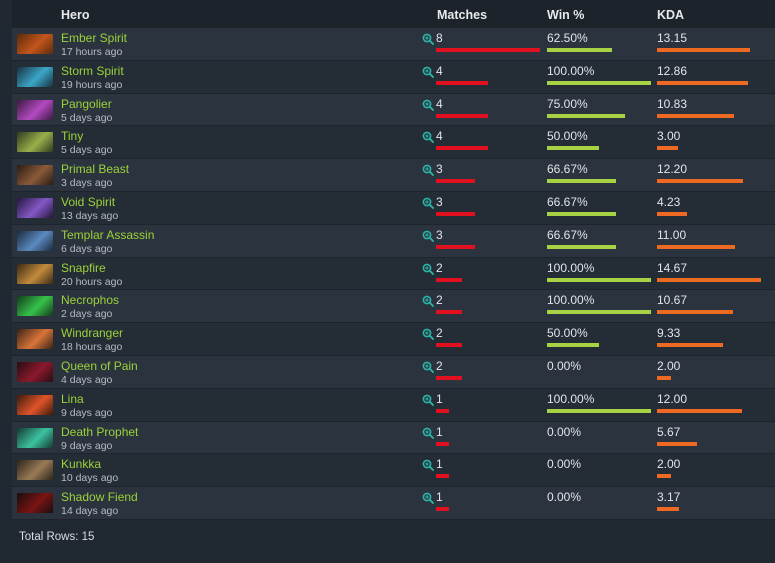  I want to click on table-row: Void Spirit 13 days ago 3 66.67% 4.23, so click(393, 208).